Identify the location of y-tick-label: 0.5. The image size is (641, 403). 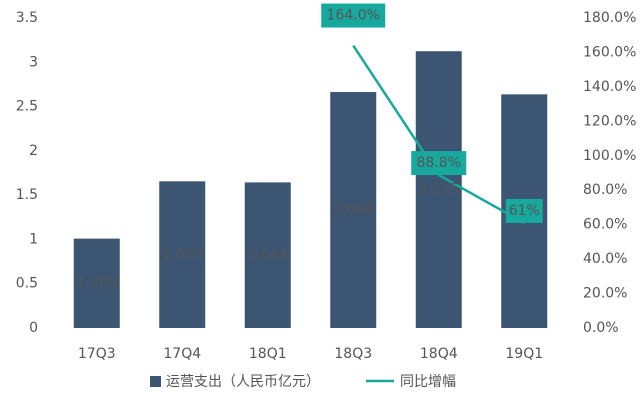
(27, 284).